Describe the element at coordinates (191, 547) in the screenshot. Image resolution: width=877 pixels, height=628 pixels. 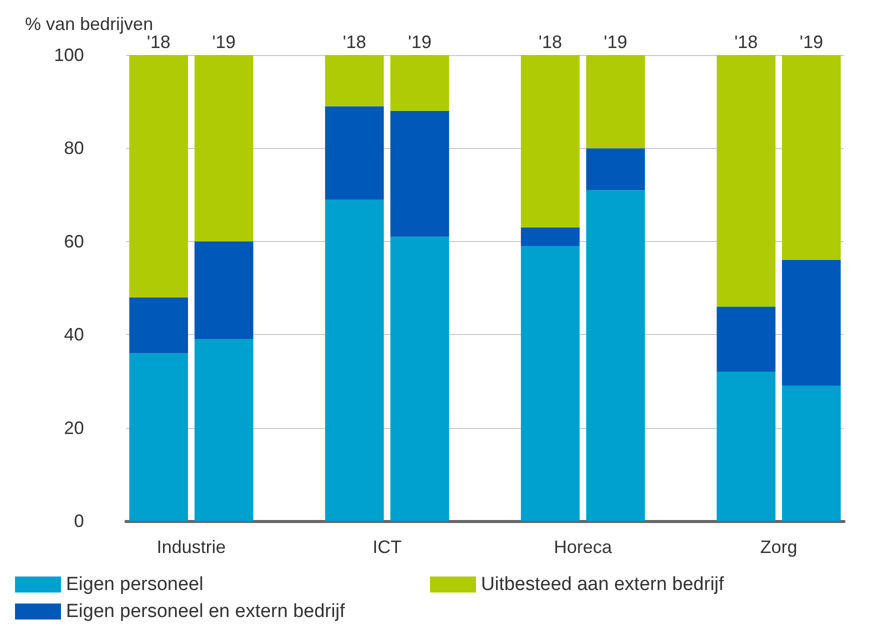
I see `text: Industrie` at that location.